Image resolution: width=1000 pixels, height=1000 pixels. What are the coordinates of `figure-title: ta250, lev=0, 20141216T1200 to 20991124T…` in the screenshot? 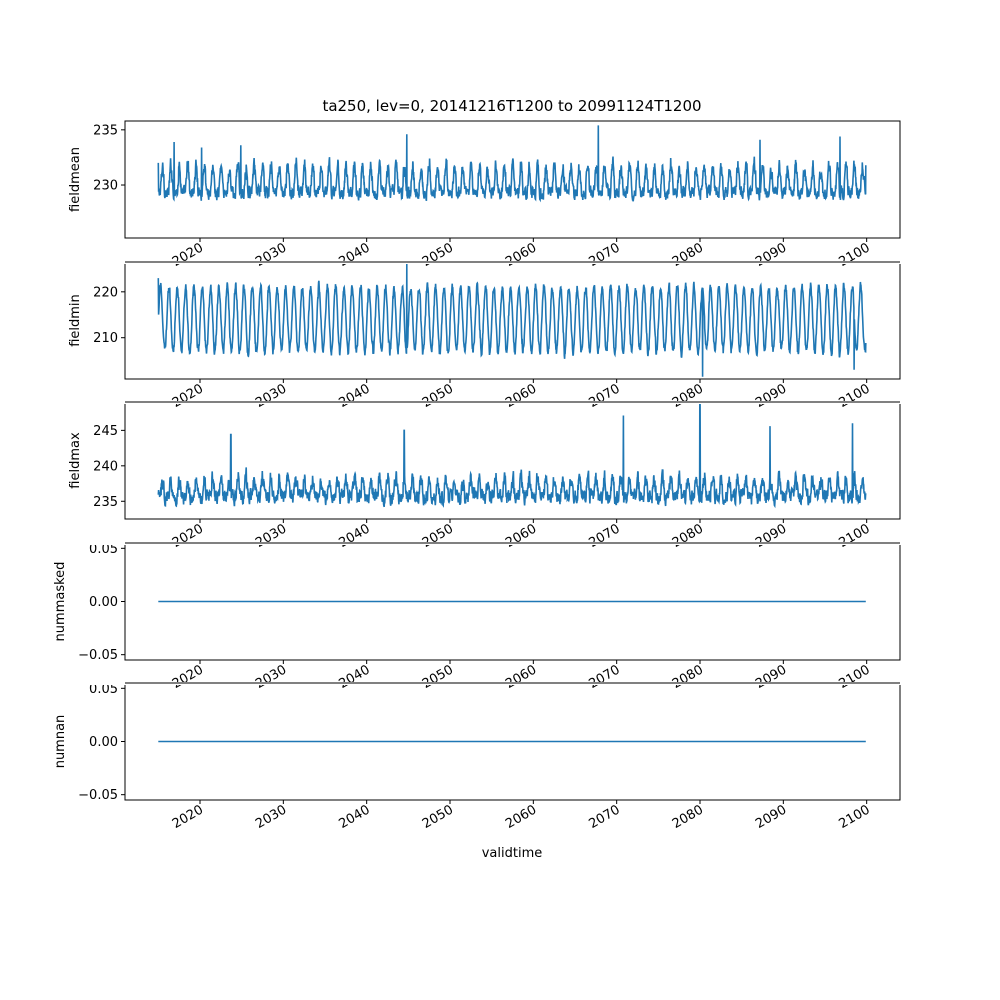 It's located at (511, 106).